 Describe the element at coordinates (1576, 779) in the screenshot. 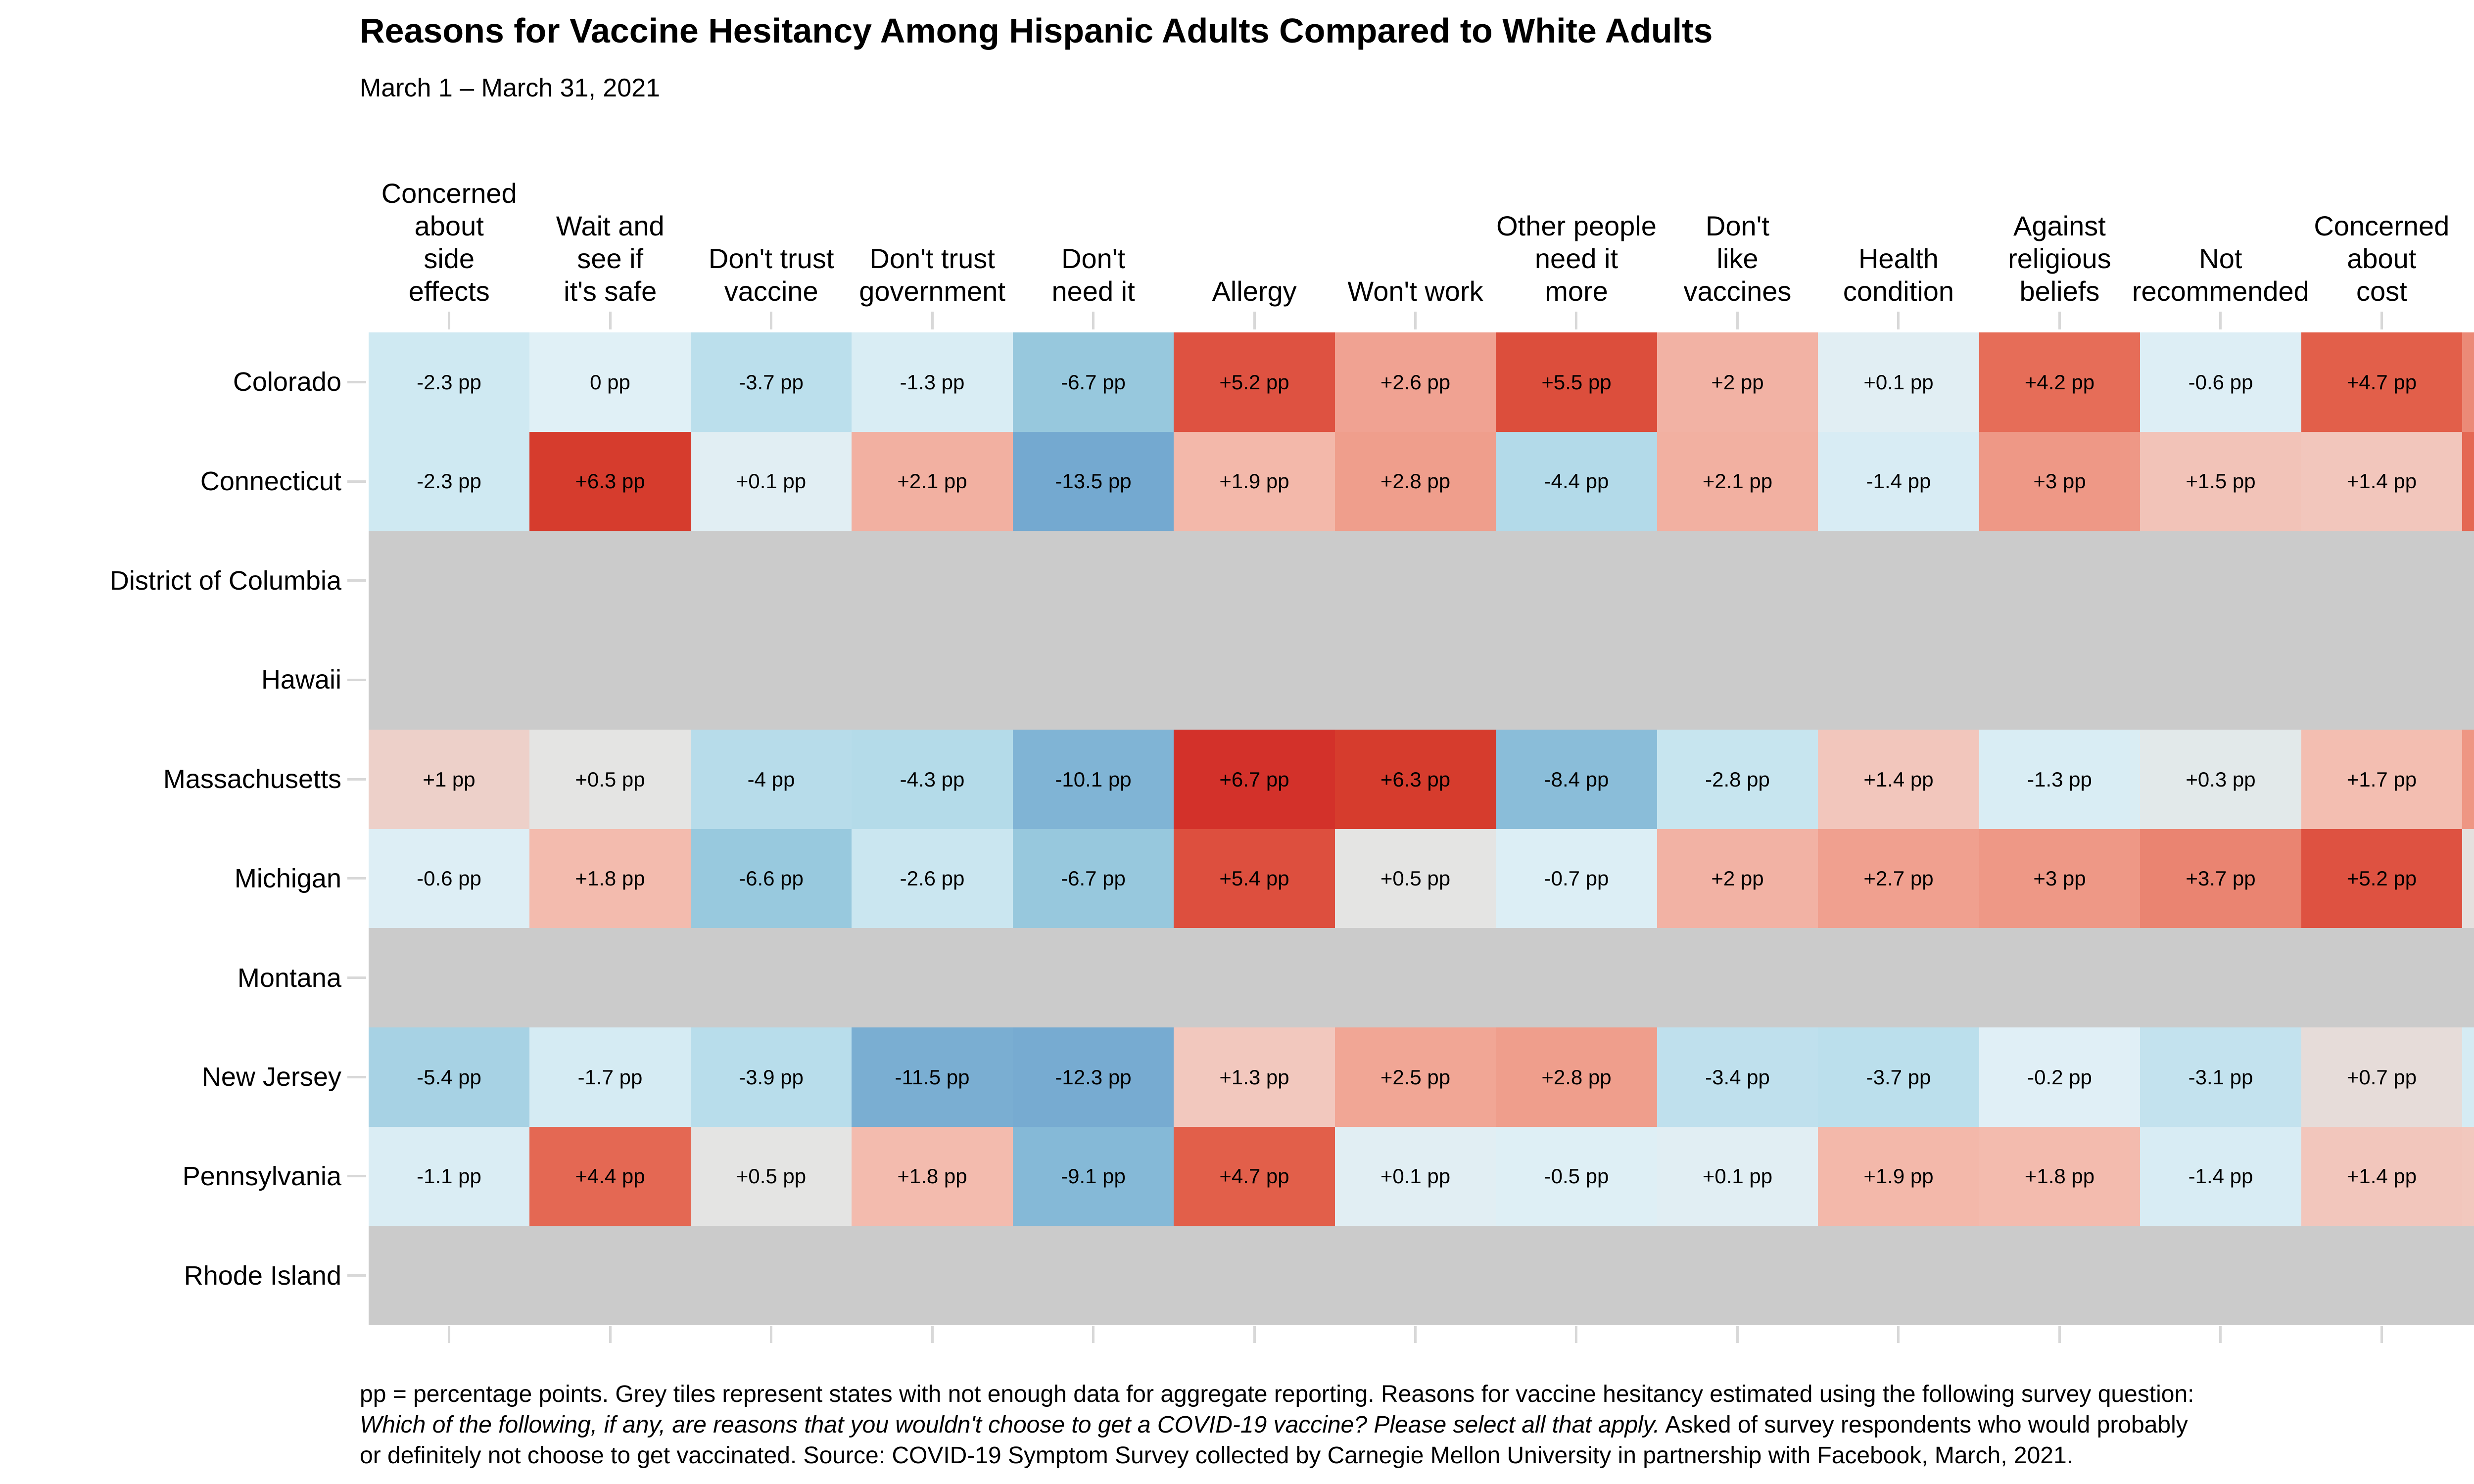

I see `heatmap-cell: -8.4 pp` at that location.